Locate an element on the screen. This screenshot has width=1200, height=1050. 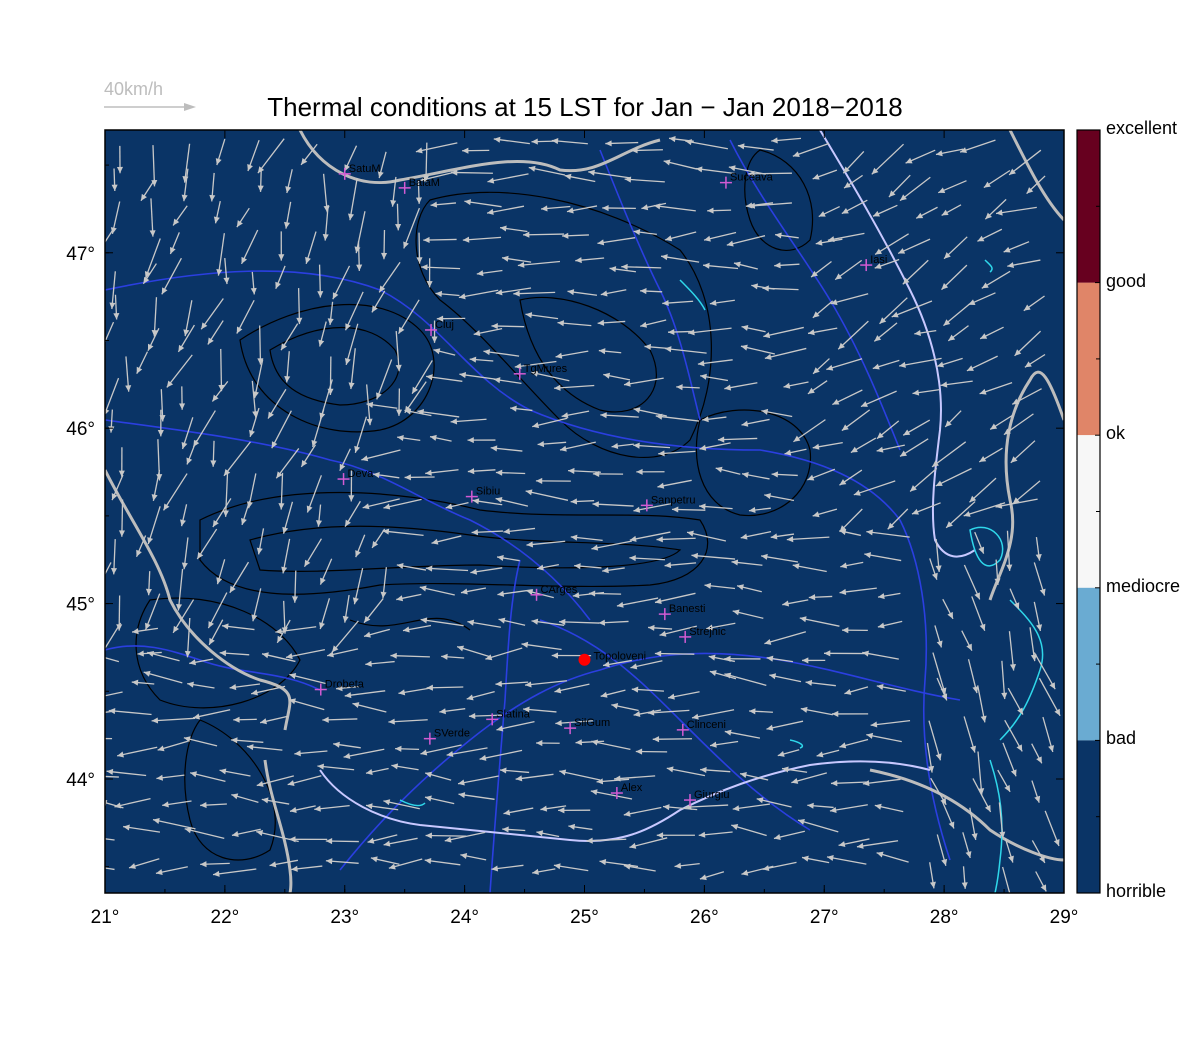
wind-key-label: 40km/h is located at coordinates (134, 89).